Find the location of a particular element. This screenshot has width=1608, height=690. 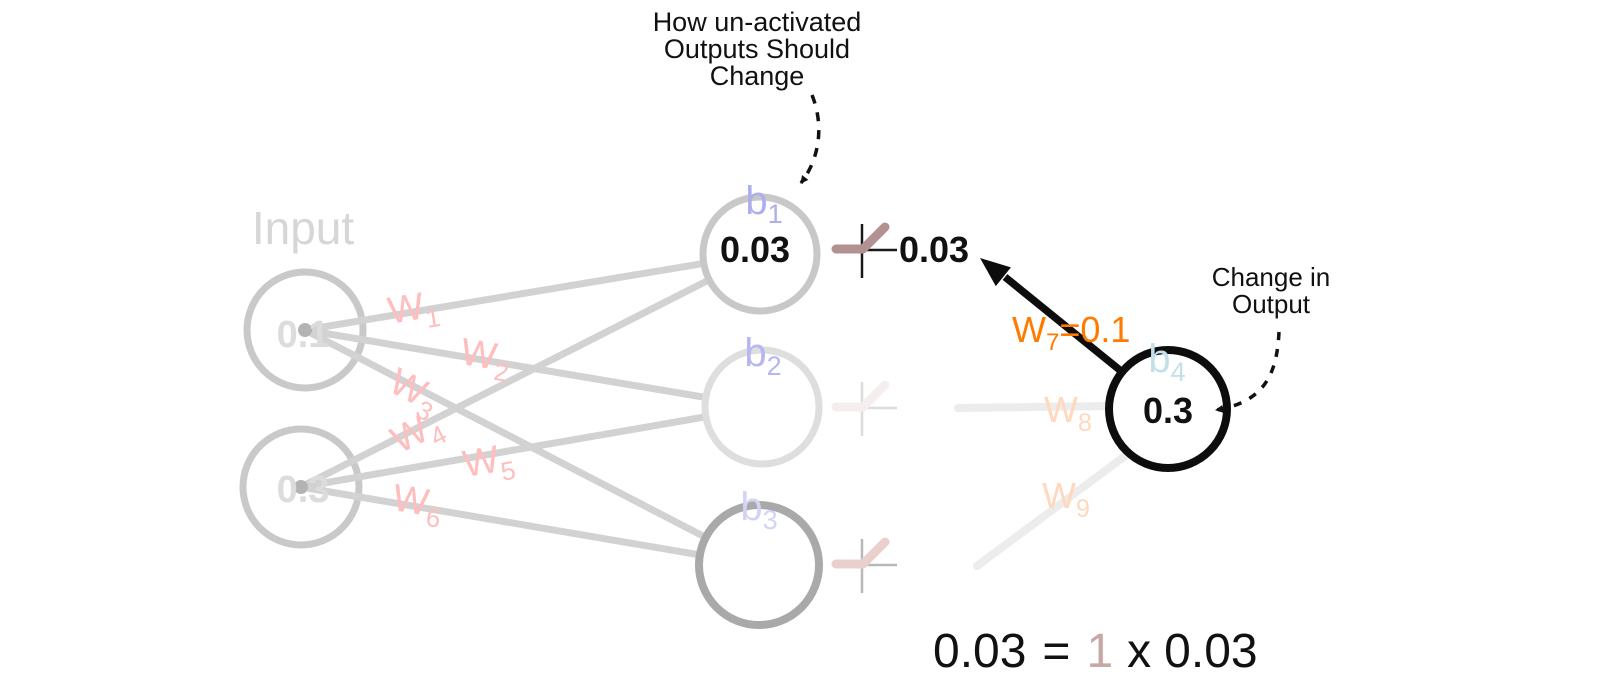

weight-label-w2: W2 is located at coordinates (485, 359).